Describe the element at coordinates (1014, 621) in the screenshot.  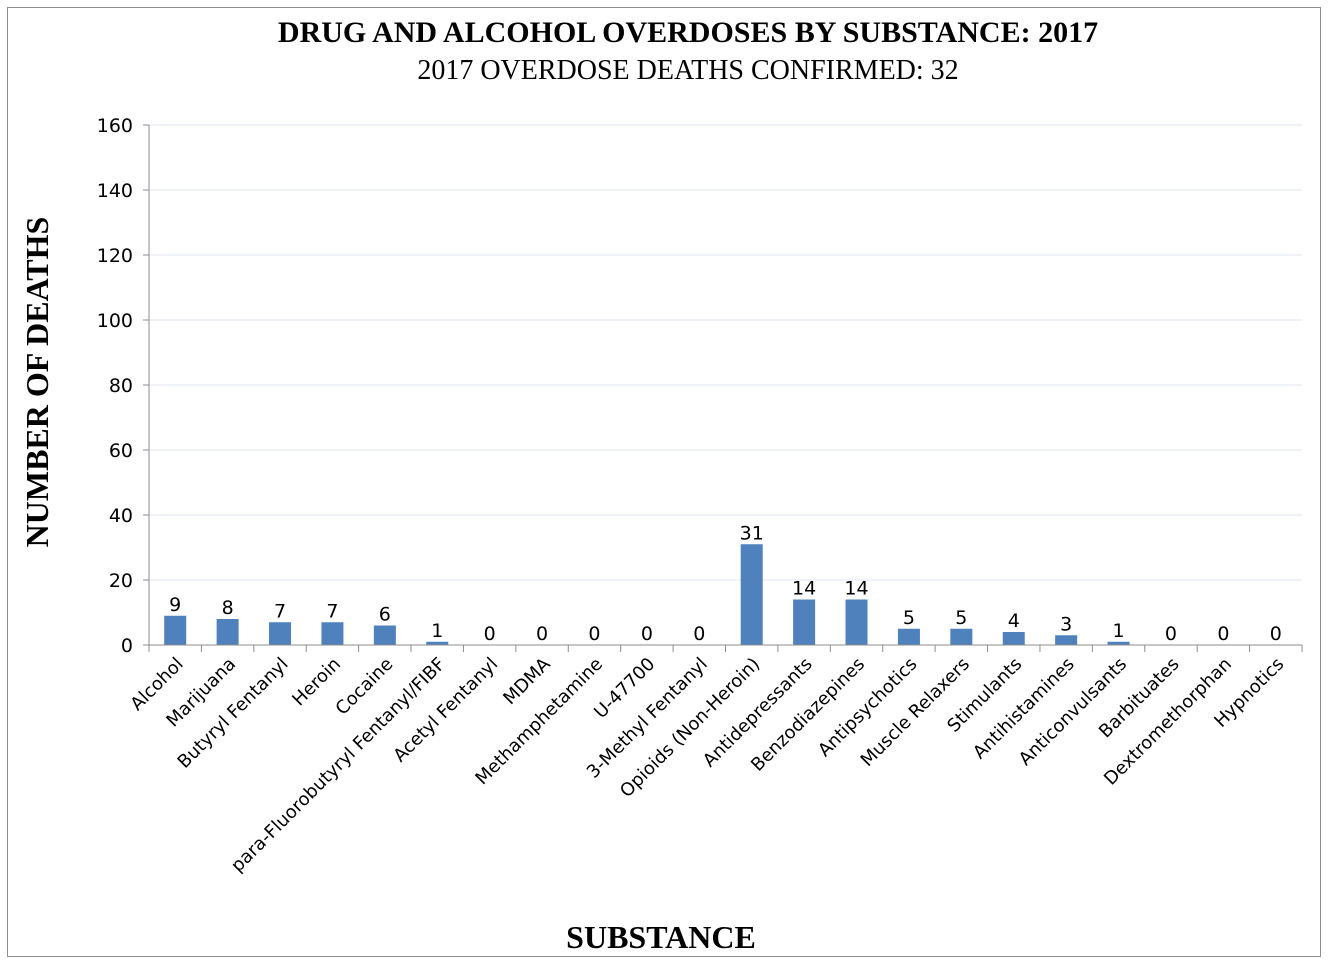
I see `data-label: 4` at that location.